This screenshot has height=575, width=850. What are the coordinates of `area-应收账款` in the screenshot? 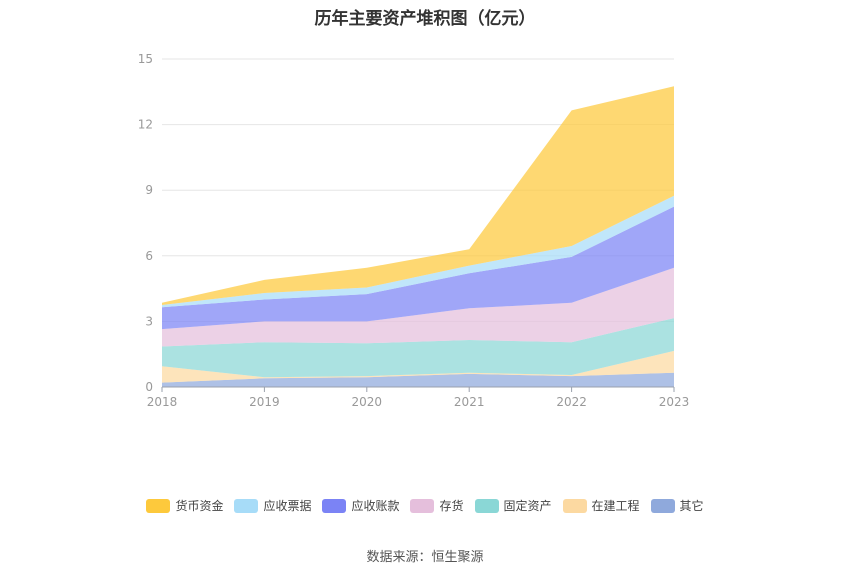 It's located at (418, 268).